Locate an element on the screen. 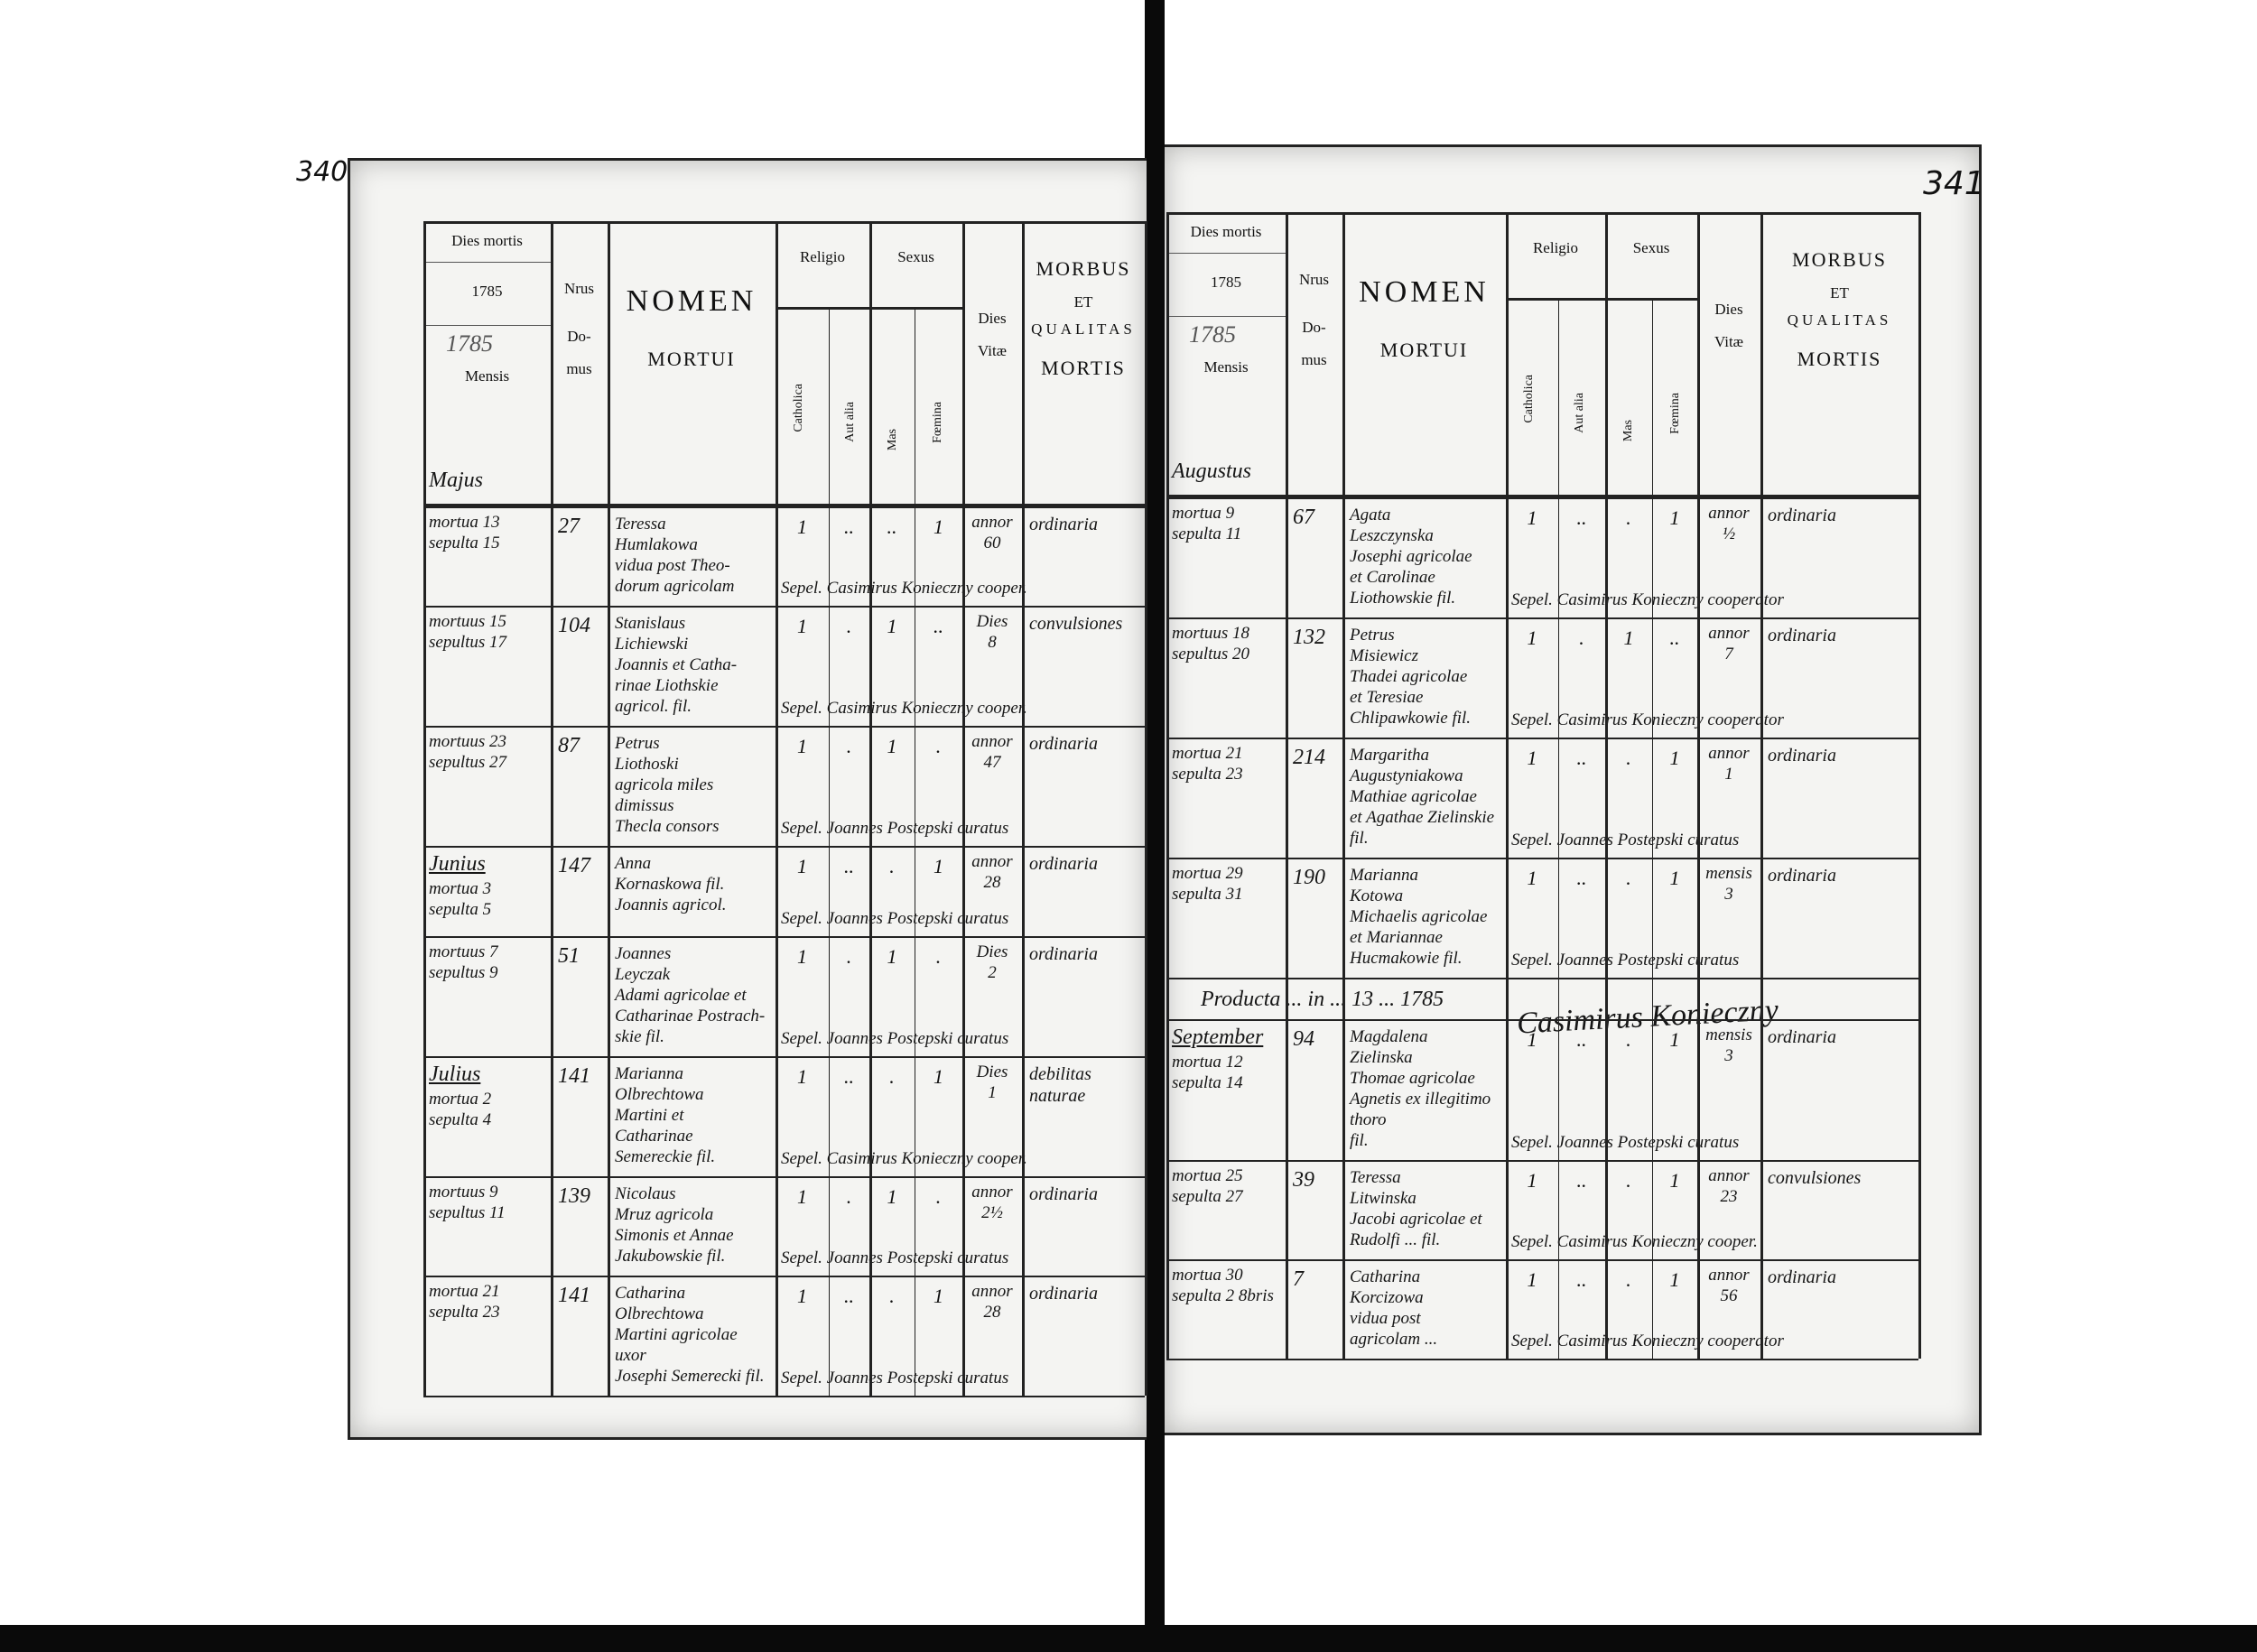  header-mensis: Mensis is located at coordinates (487, 376).